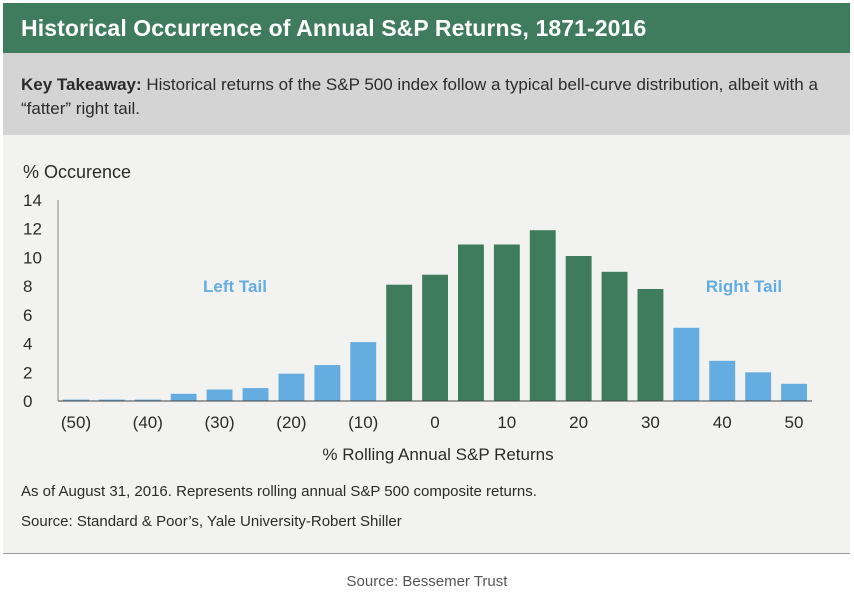  Describe the element at coordinates (363, 422) in the screenshot. I see `x-tick-label: (10)` at that location.